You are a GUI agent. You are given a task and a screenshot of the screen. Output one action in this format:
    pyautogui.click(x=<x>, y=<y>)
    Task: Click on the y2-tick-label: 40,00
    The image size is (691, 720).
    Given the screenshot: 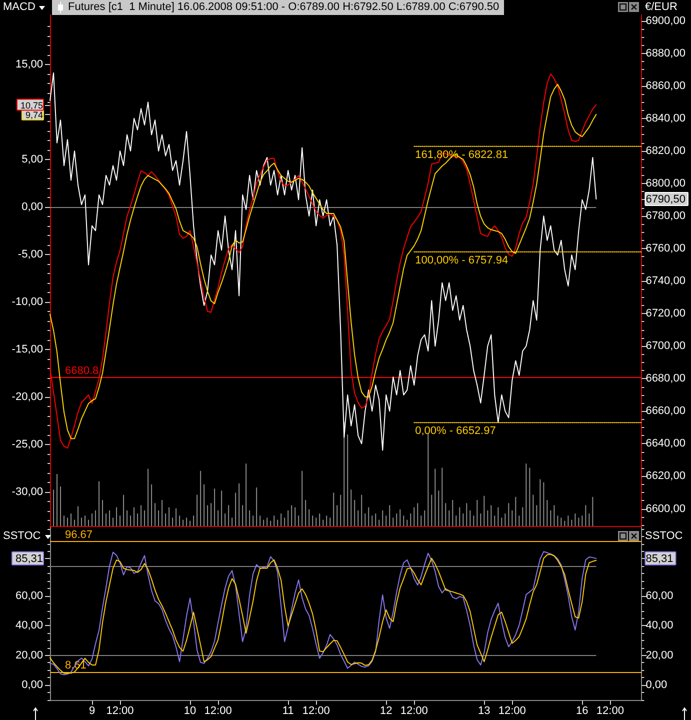 What is the action you would take?
    pyautogui.click(x=660, y=626)
    